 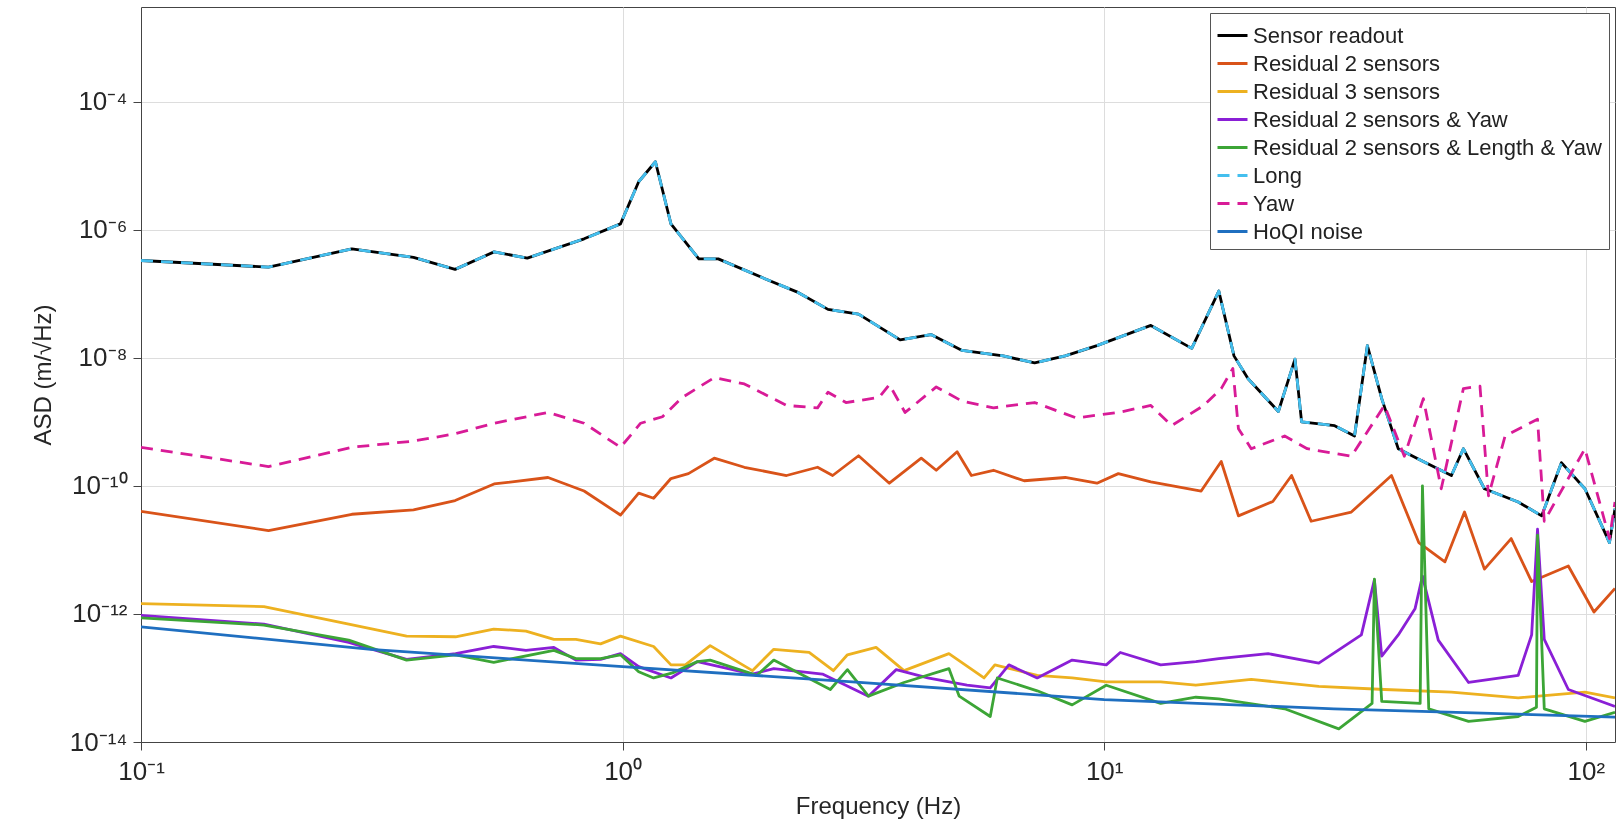 What do you see at coordinates (1380, 119) in the screenshot?
I see `legend-label: Residual 2 sensors & Yaw` at bounding box center [1380, 119].